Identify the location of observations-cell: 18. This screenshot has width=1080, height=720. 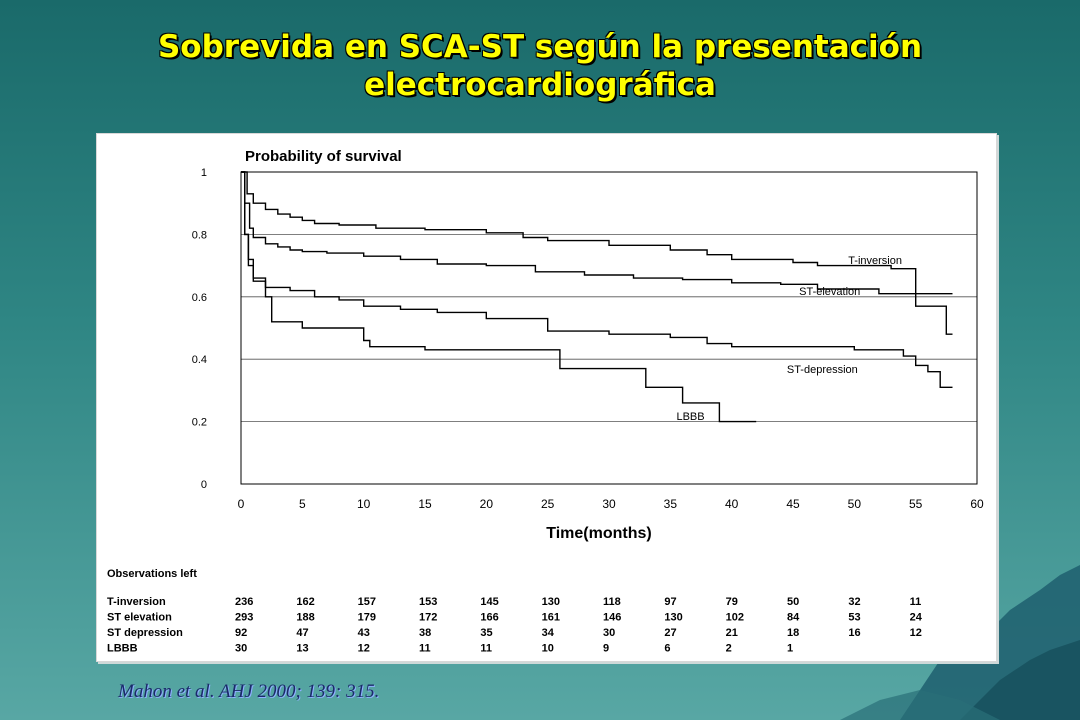
(793, 633).